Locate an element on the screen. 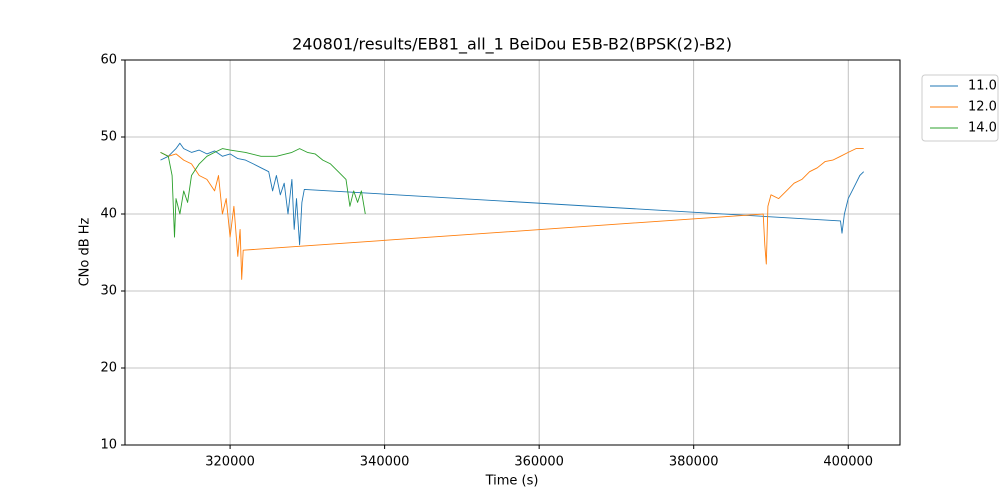  y-tick-label: 10 is located at coordinates (108, 445).